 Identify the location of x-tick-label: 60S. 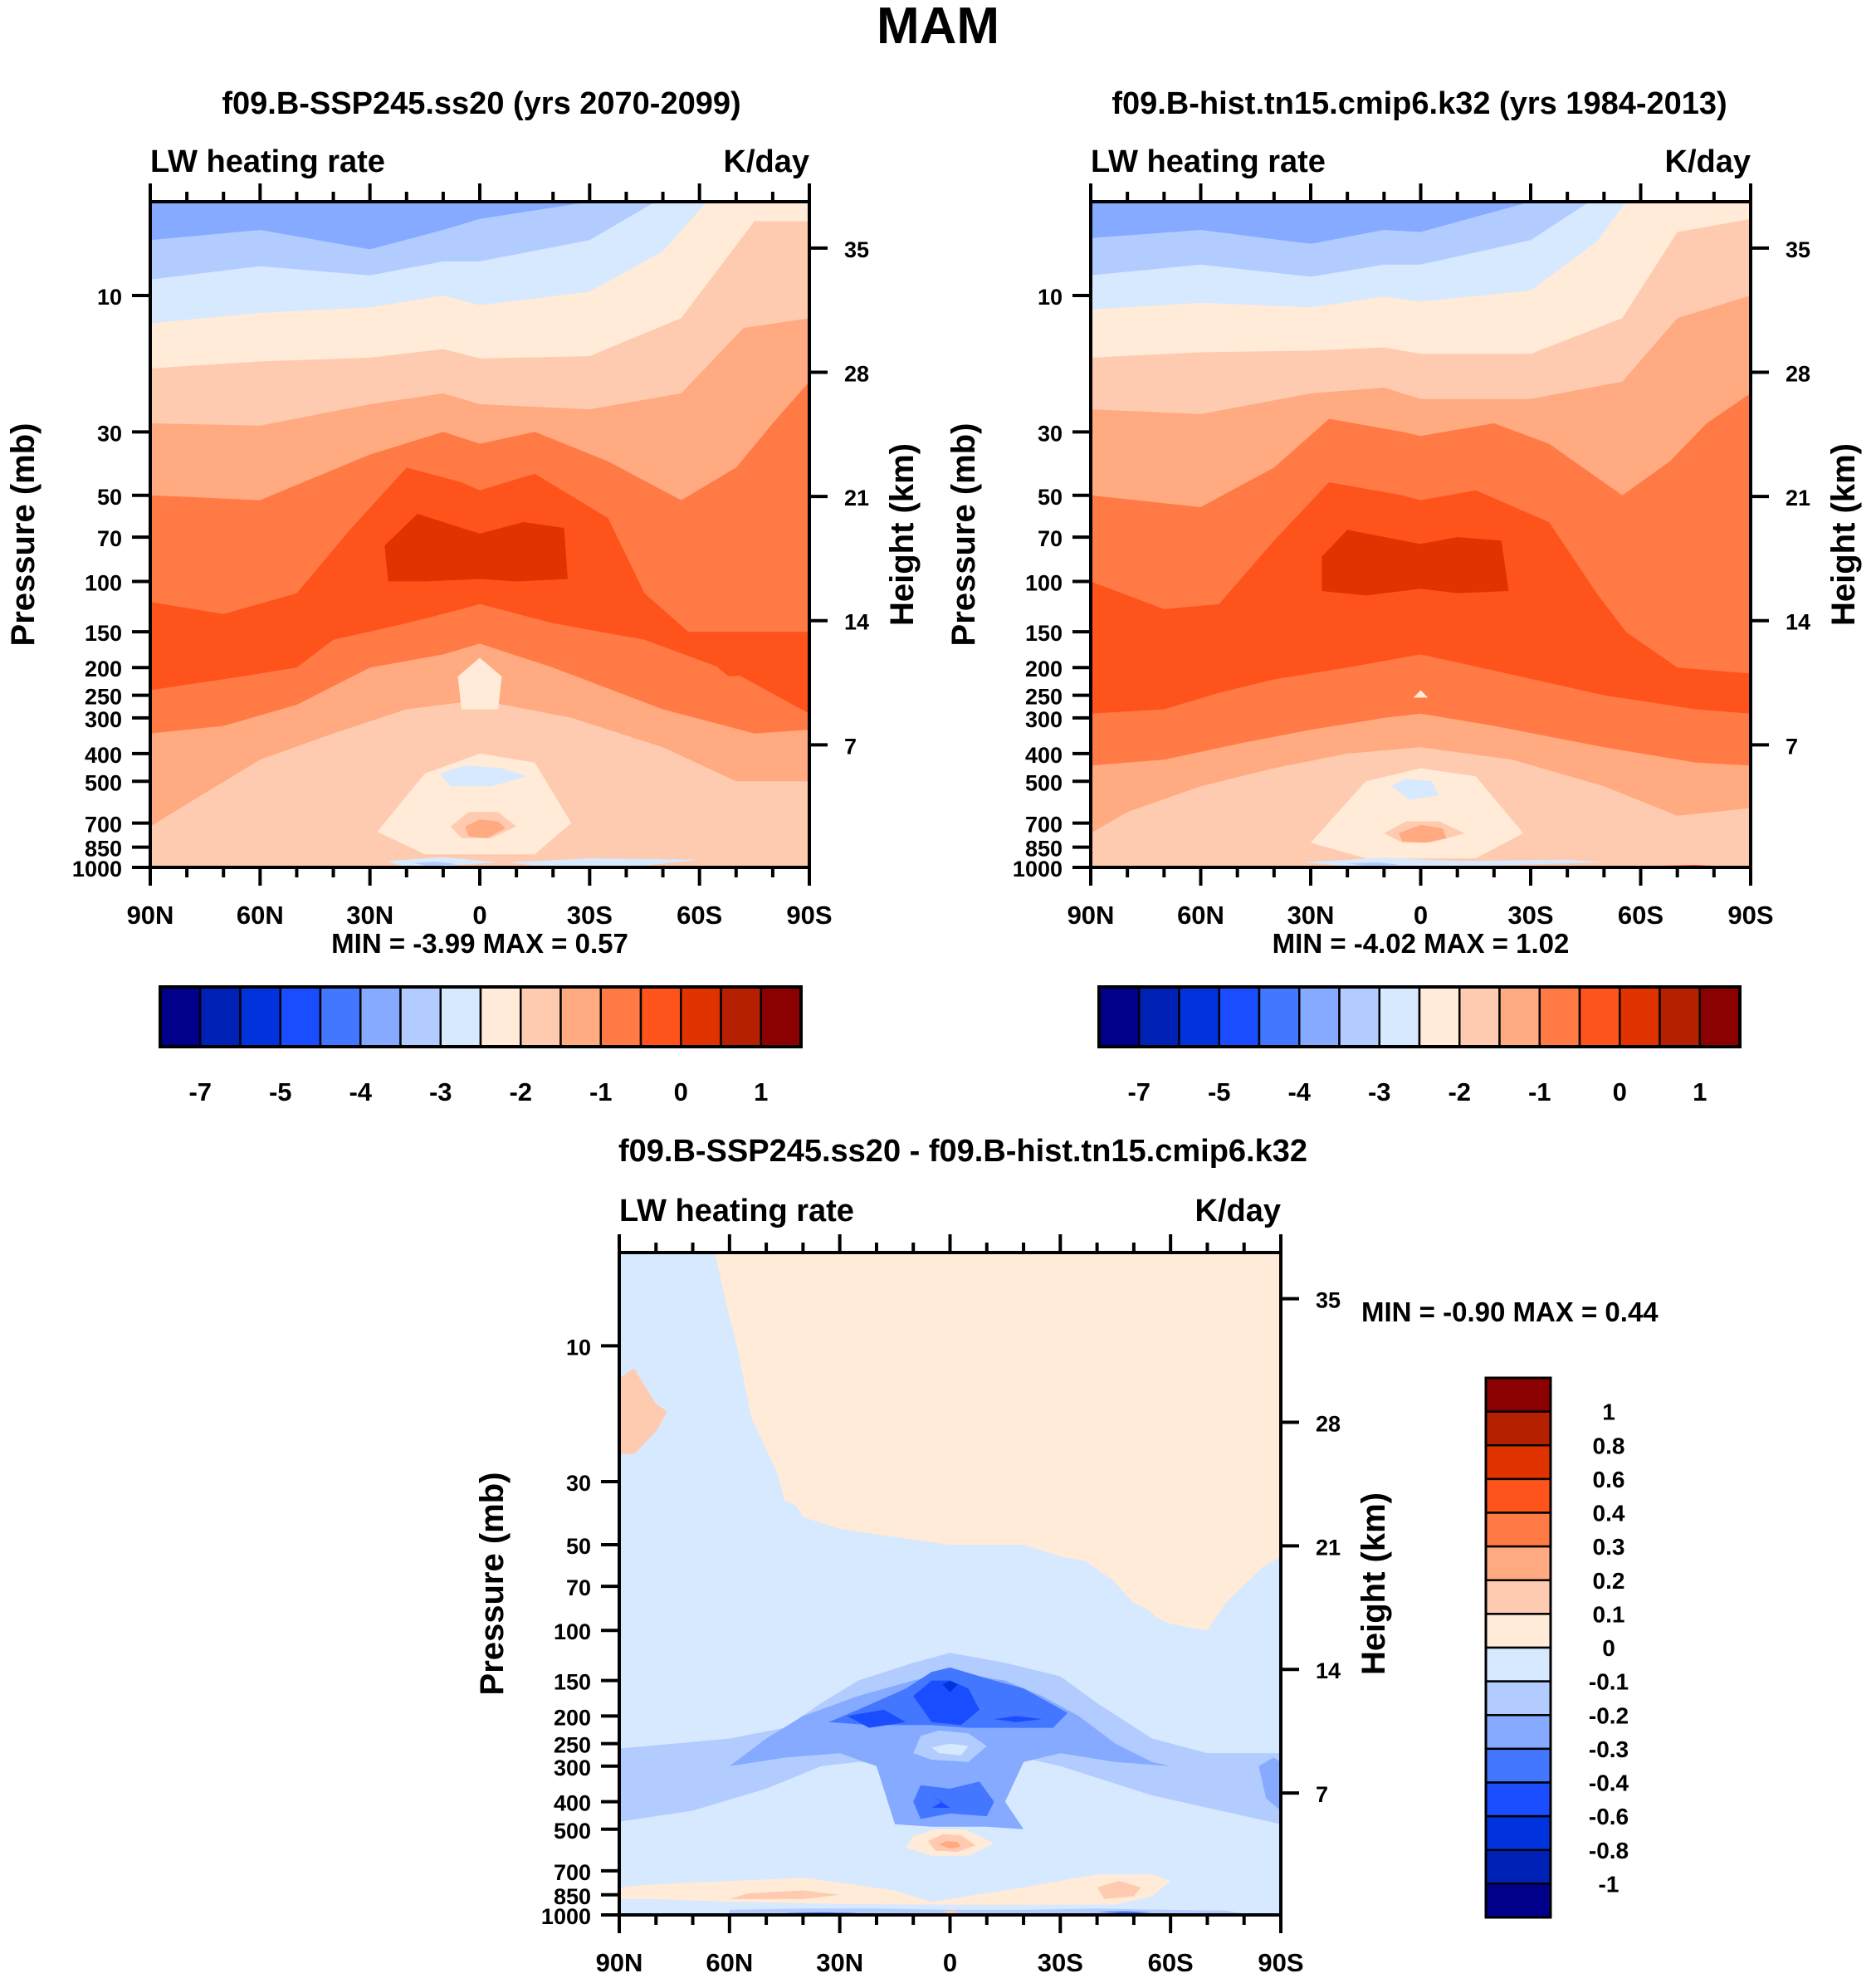
(1171, 1963).